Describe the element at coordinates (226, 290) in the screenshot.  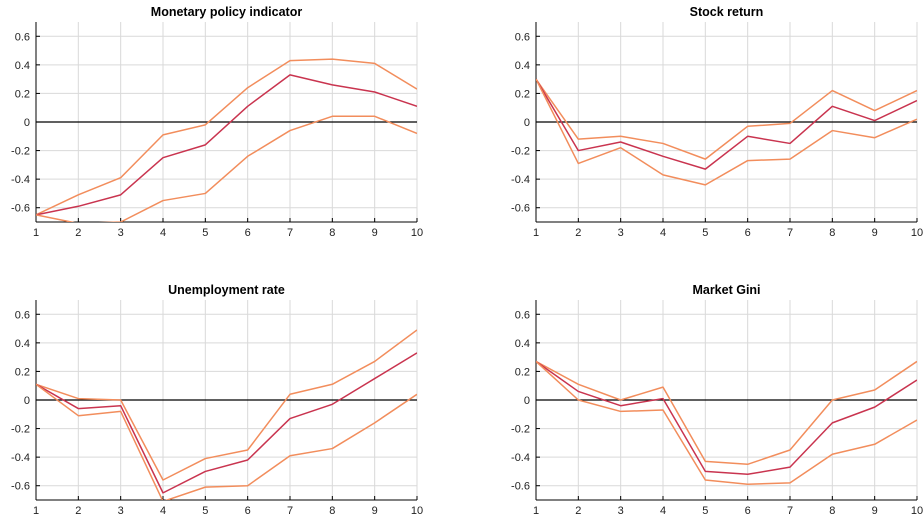
I see `chart-title: Unemployment rate` at that location.